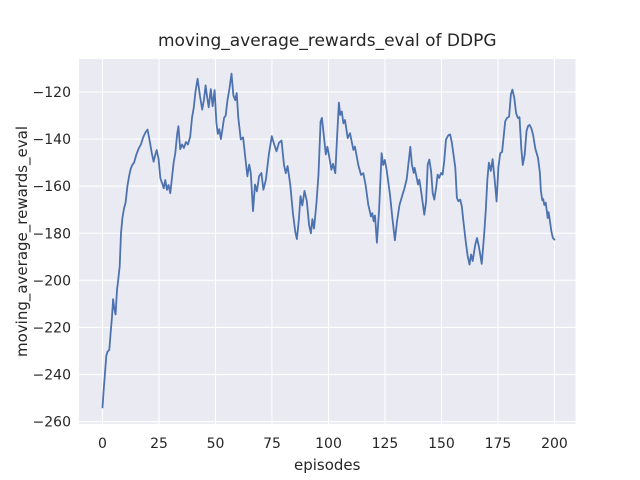 This screenshot has height=480, width=640. I want to click on y-tick-label: −260, so click(52, 423).